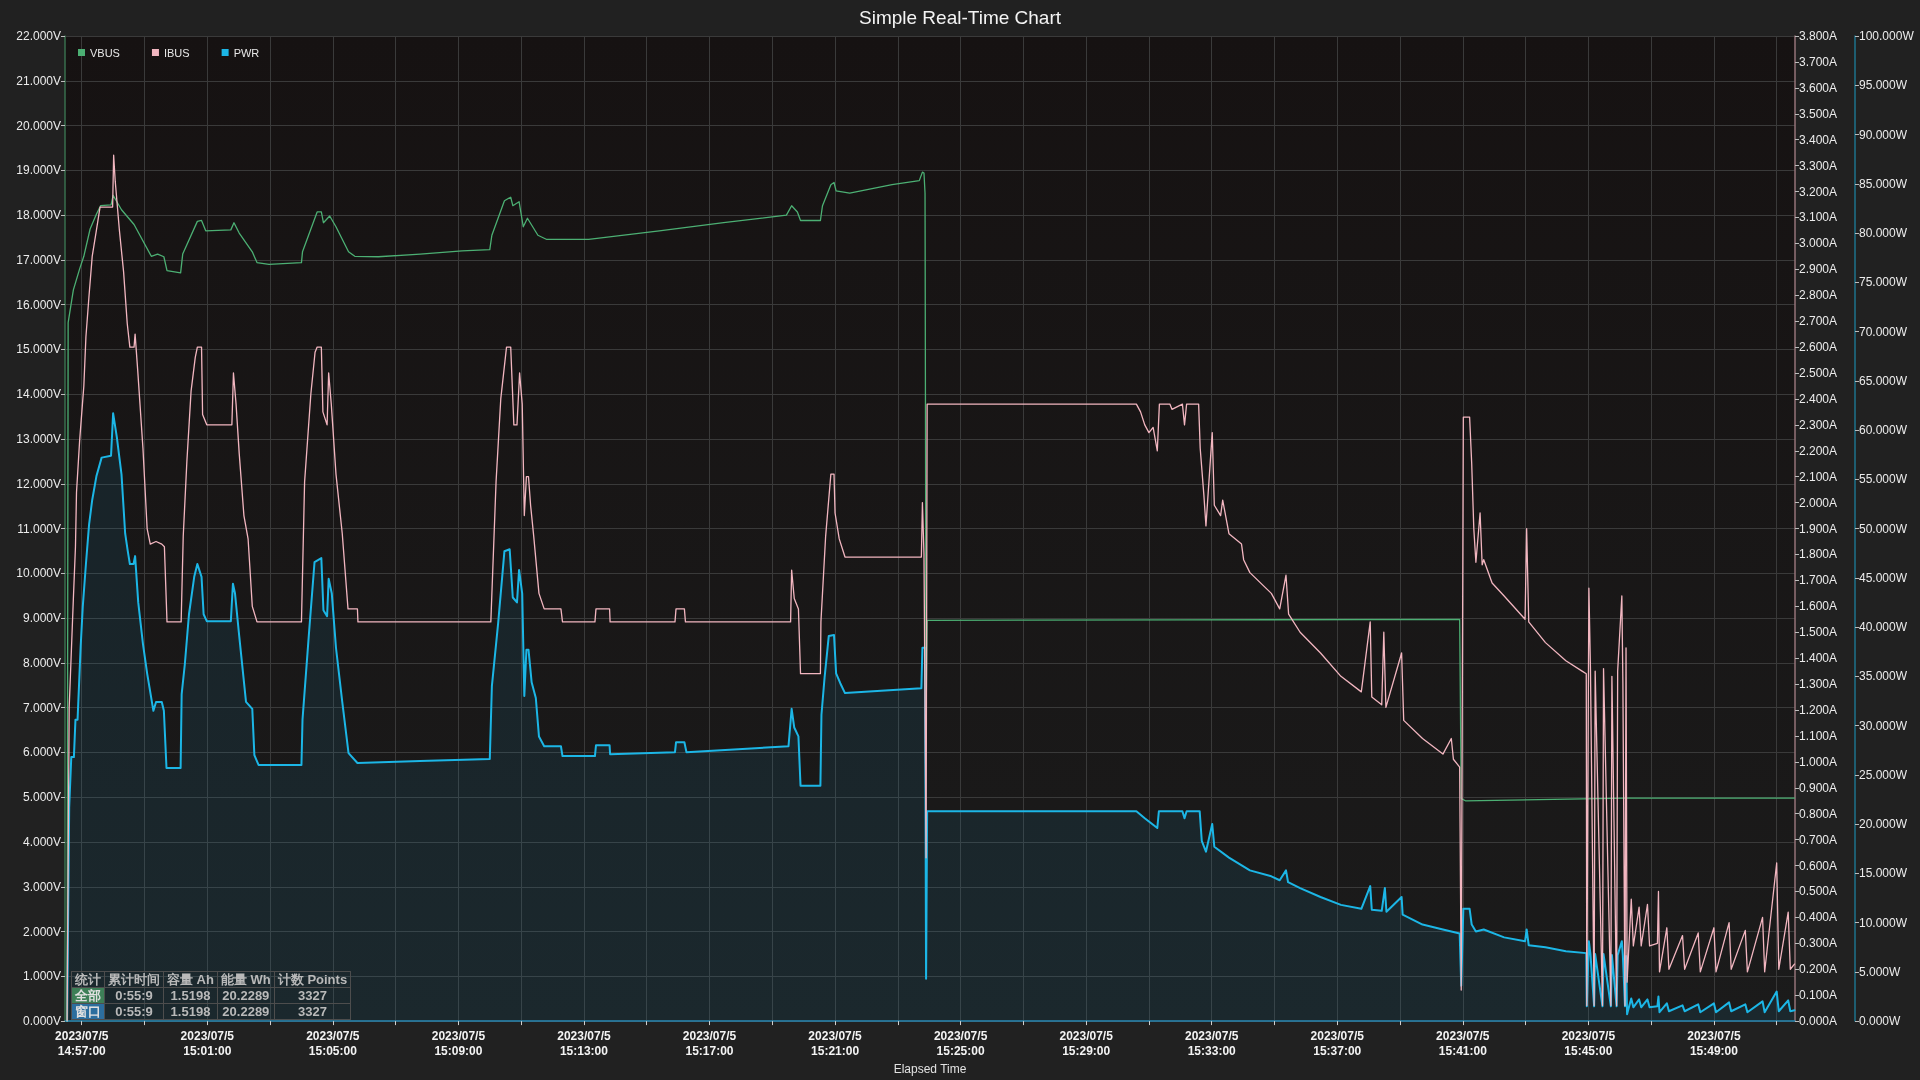 The image size is (1920, 1080). I want to click on legend-label: PWR, so click(246, 52).